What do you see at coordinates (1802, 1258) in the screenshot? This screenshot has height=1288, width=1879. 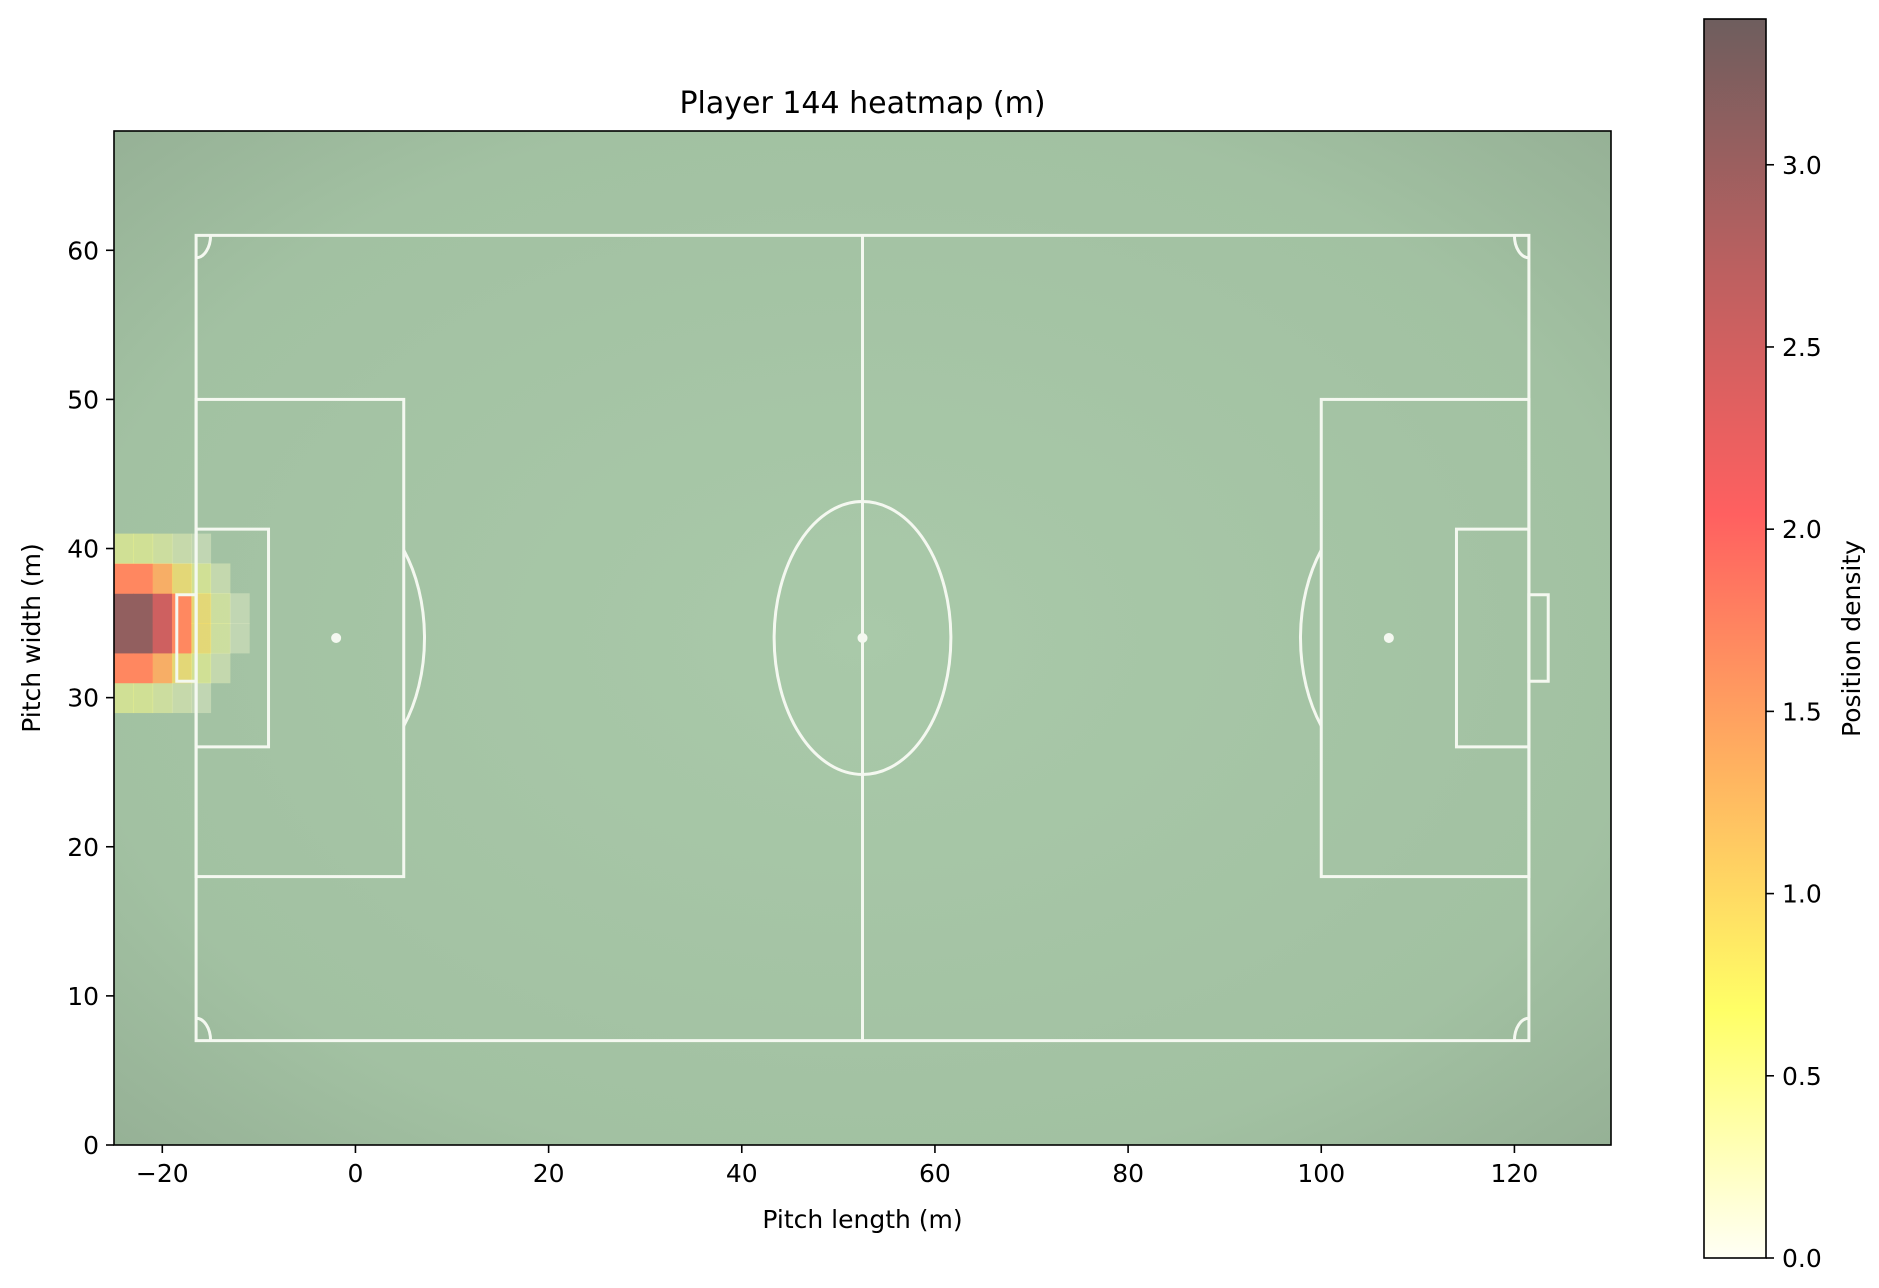 I see `colorbar-tick-label: 0.0` at bounding box center [1802, 1258].